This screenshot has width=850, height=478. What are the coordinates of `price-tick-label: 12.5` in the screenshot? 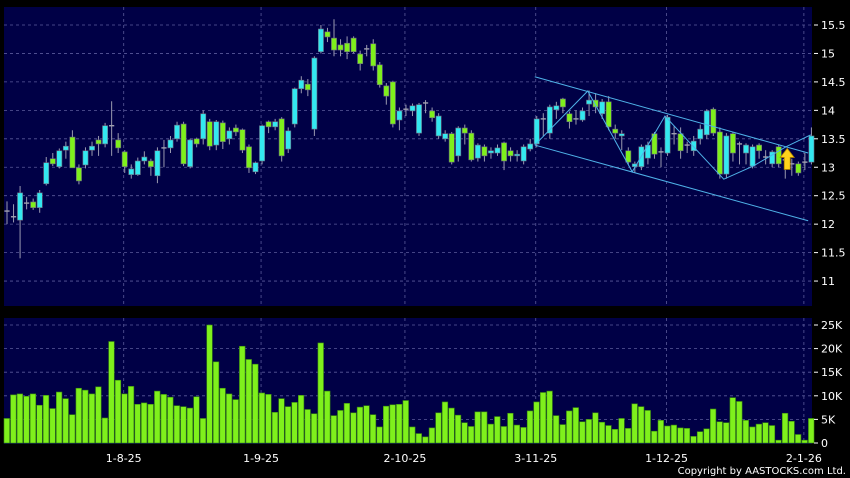 It's located at (833, 196).